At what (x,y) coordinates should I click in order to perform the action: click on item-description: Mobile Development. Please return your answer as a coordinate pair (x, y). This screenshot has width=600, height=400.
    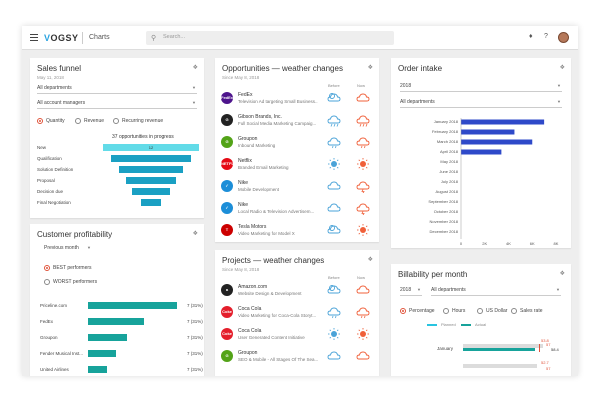
    Looking at the image, I should click on (259, 189).